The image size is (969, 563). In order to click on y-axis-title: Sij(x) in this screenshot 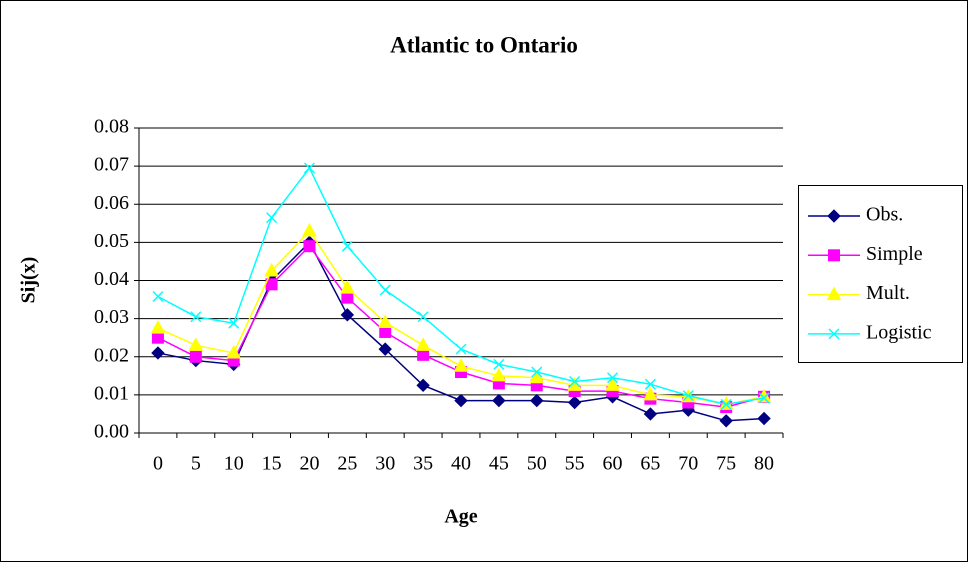, I will do `click(29, 280)`.